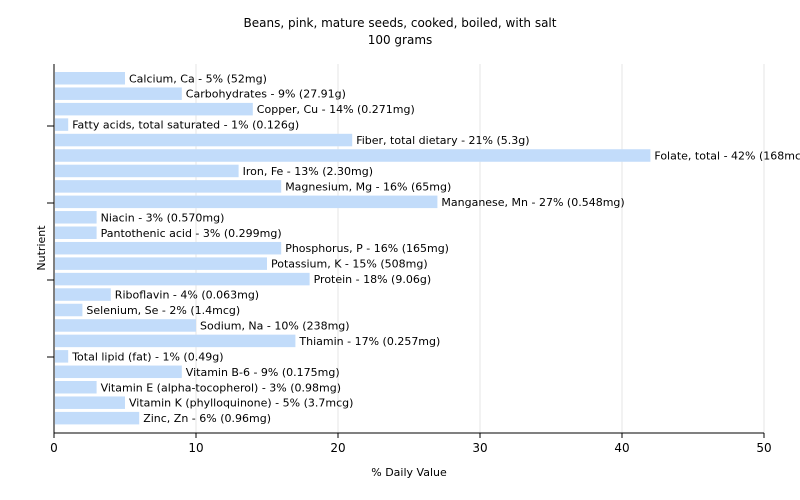 The height and width of the screenshot is (500, 800). What do you see at coordinates (369, 341) in the screenshot?
I see `bar-label: Thiamin - 17% (0.257mg)` at bounding box center [369, 341].